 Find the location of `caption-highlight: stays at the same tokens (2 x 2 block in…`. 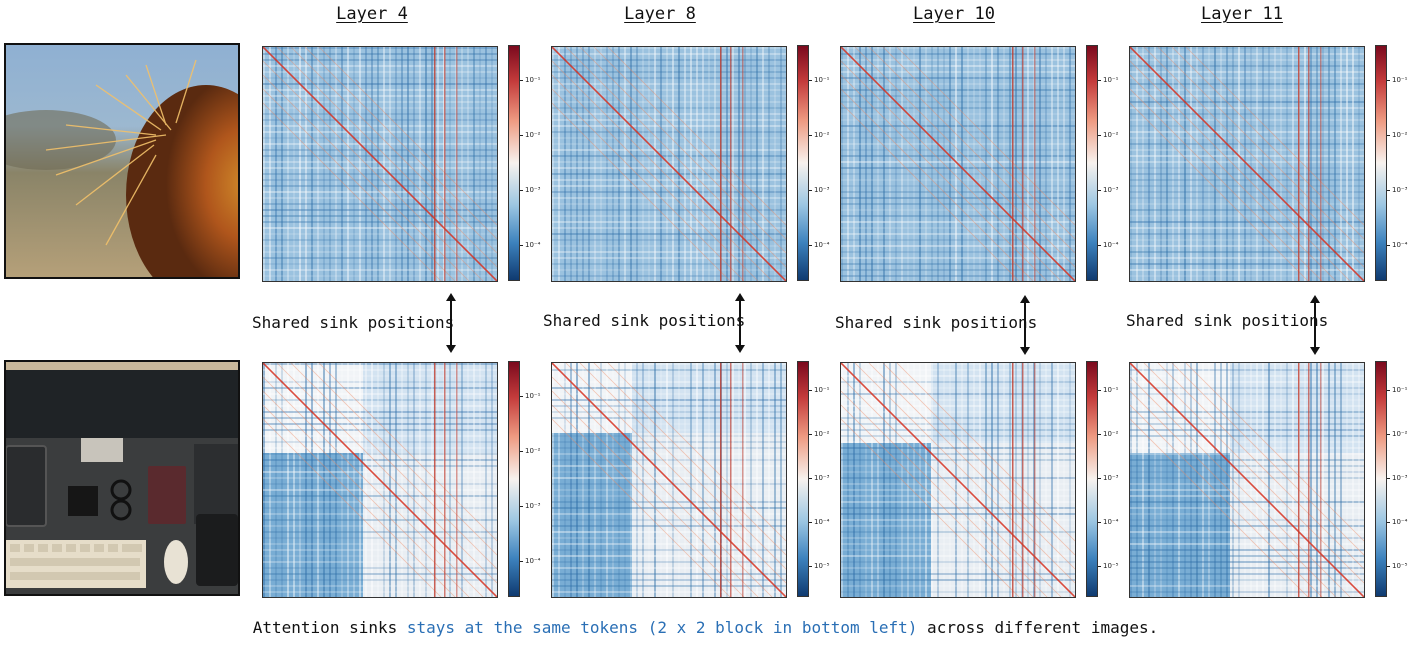

caption-highlight: stays at the same tokens (2 x 2 block in… is located at coordinates (662, 627).